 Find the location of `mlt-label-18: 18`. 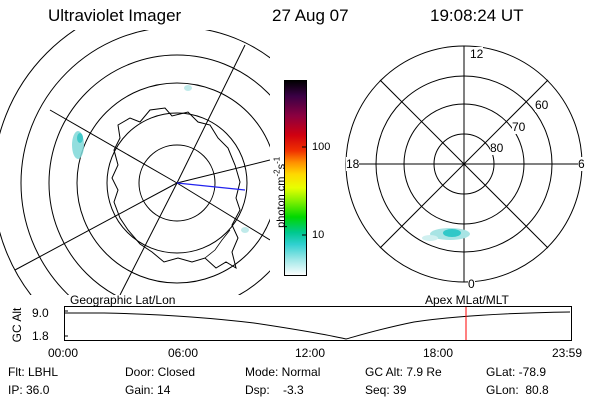

mlt-label-18: 18 is located at coordinates (353, 164).